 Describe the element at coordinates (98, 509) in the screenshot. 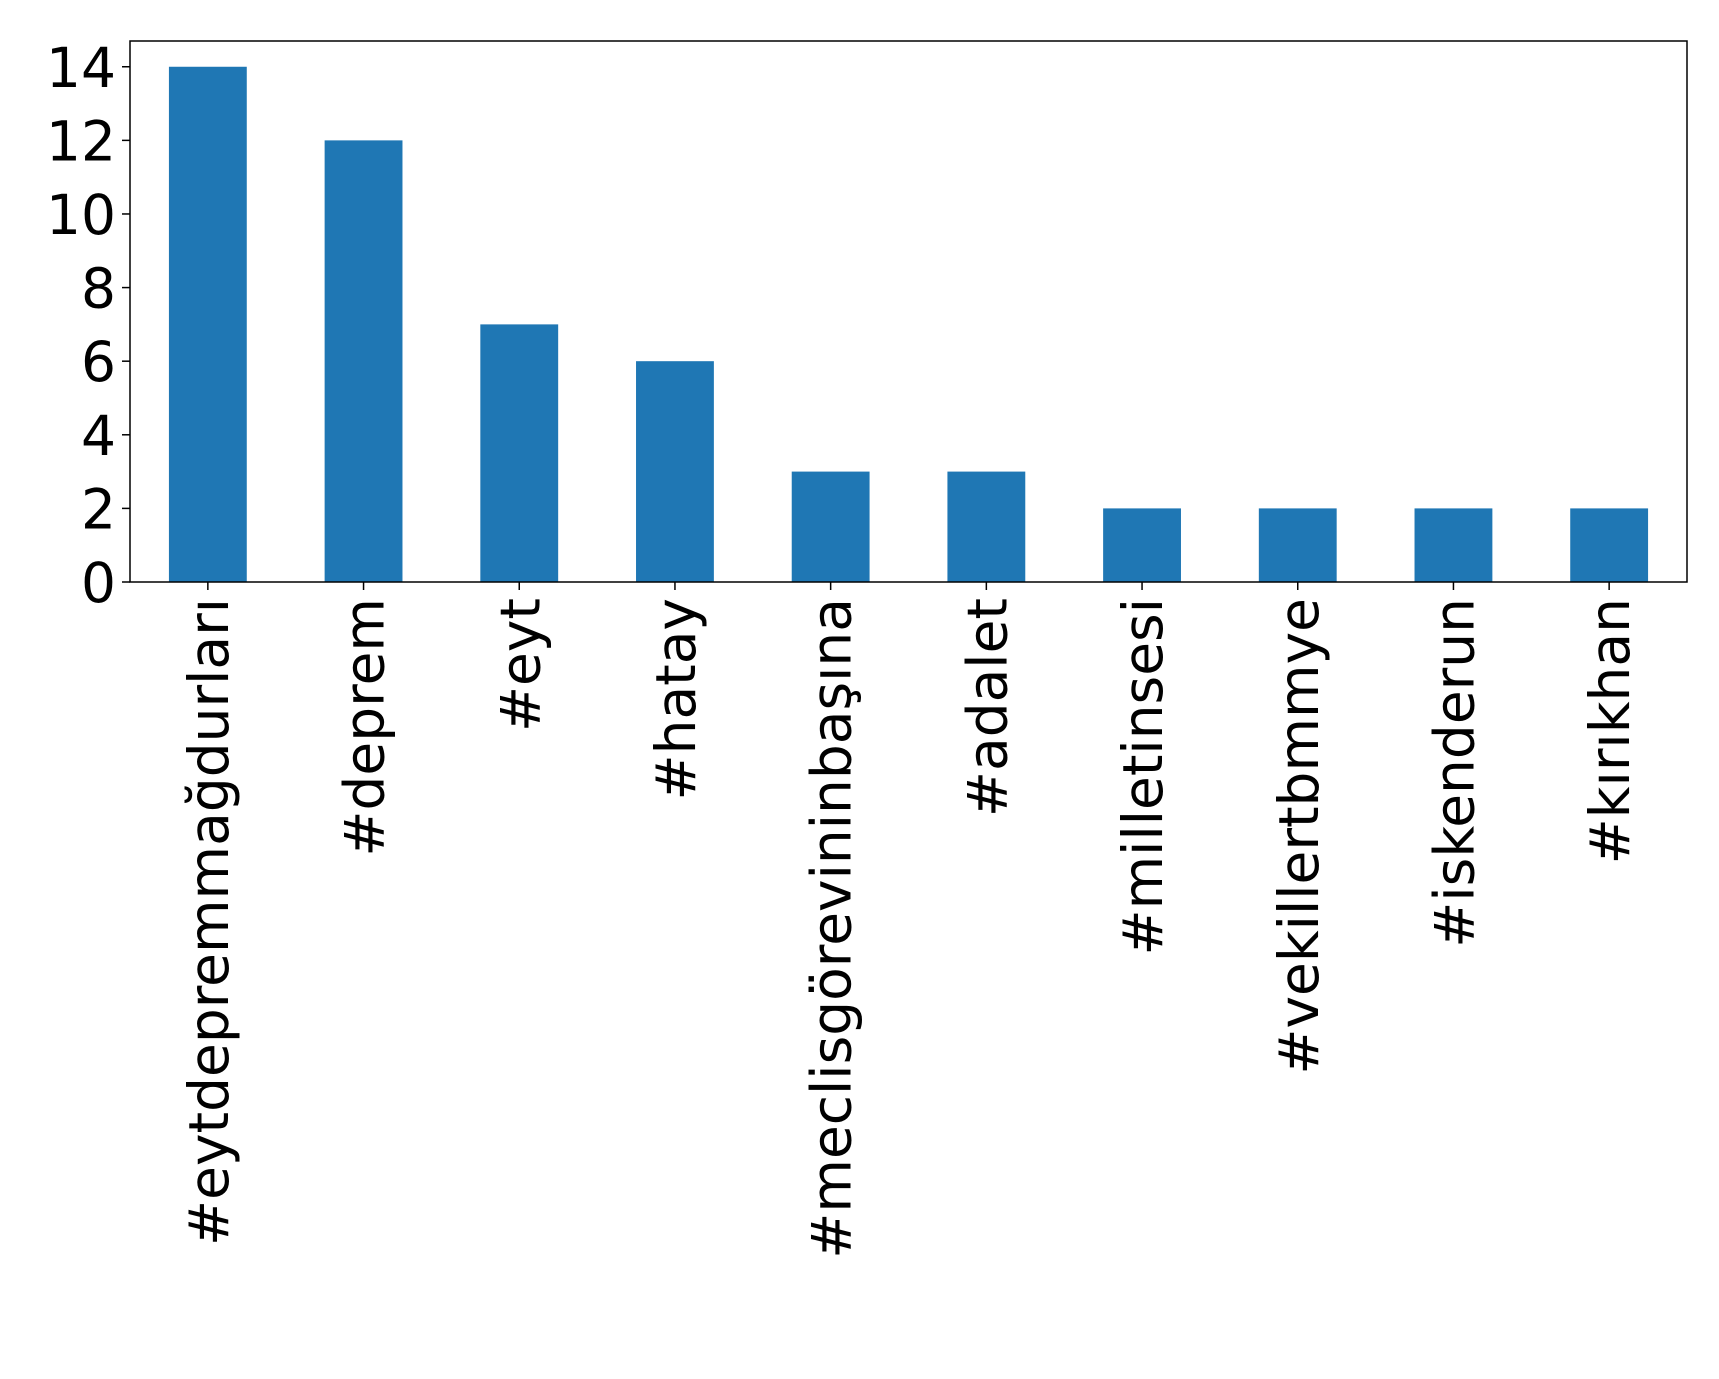

I see `y-tick-label: 2` at that location.